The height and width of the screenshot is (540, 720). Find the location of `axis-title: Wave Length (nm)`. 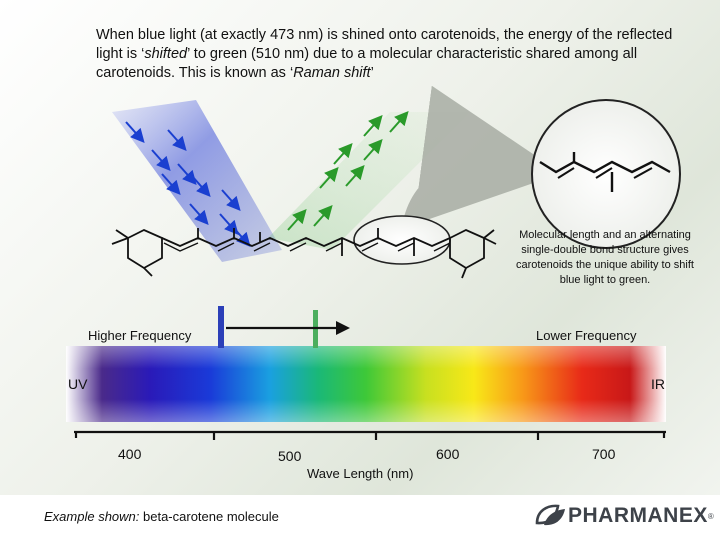

axis-title: Wave Length (nm) is located at coordinates (360, 473).